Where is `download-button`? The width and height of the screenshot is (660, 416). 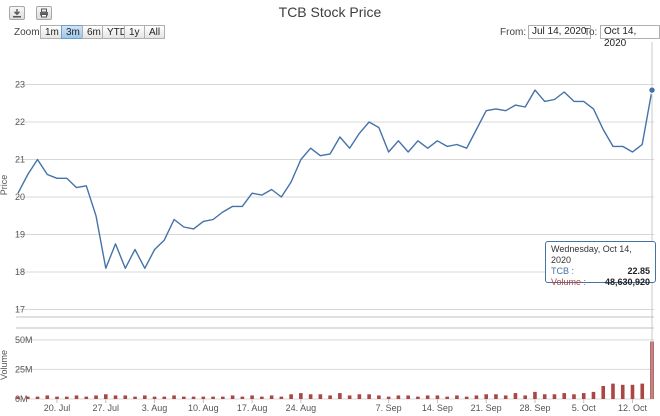 download-button is located at coordinates (17, 13).